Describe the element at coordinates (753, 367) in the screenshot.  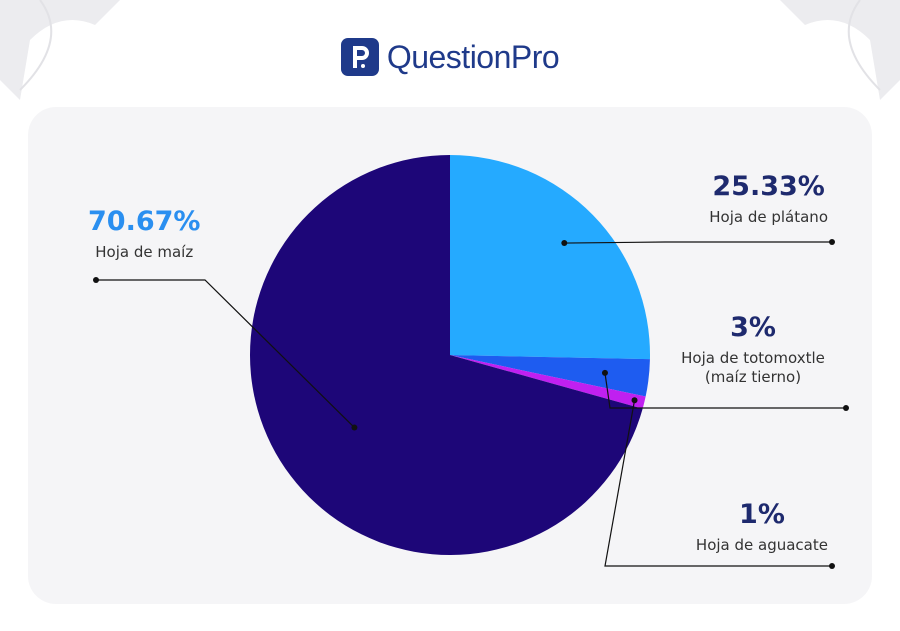
I see `slice-name-label: Hoja de totomoxtle (maíz tierno)` at that location.